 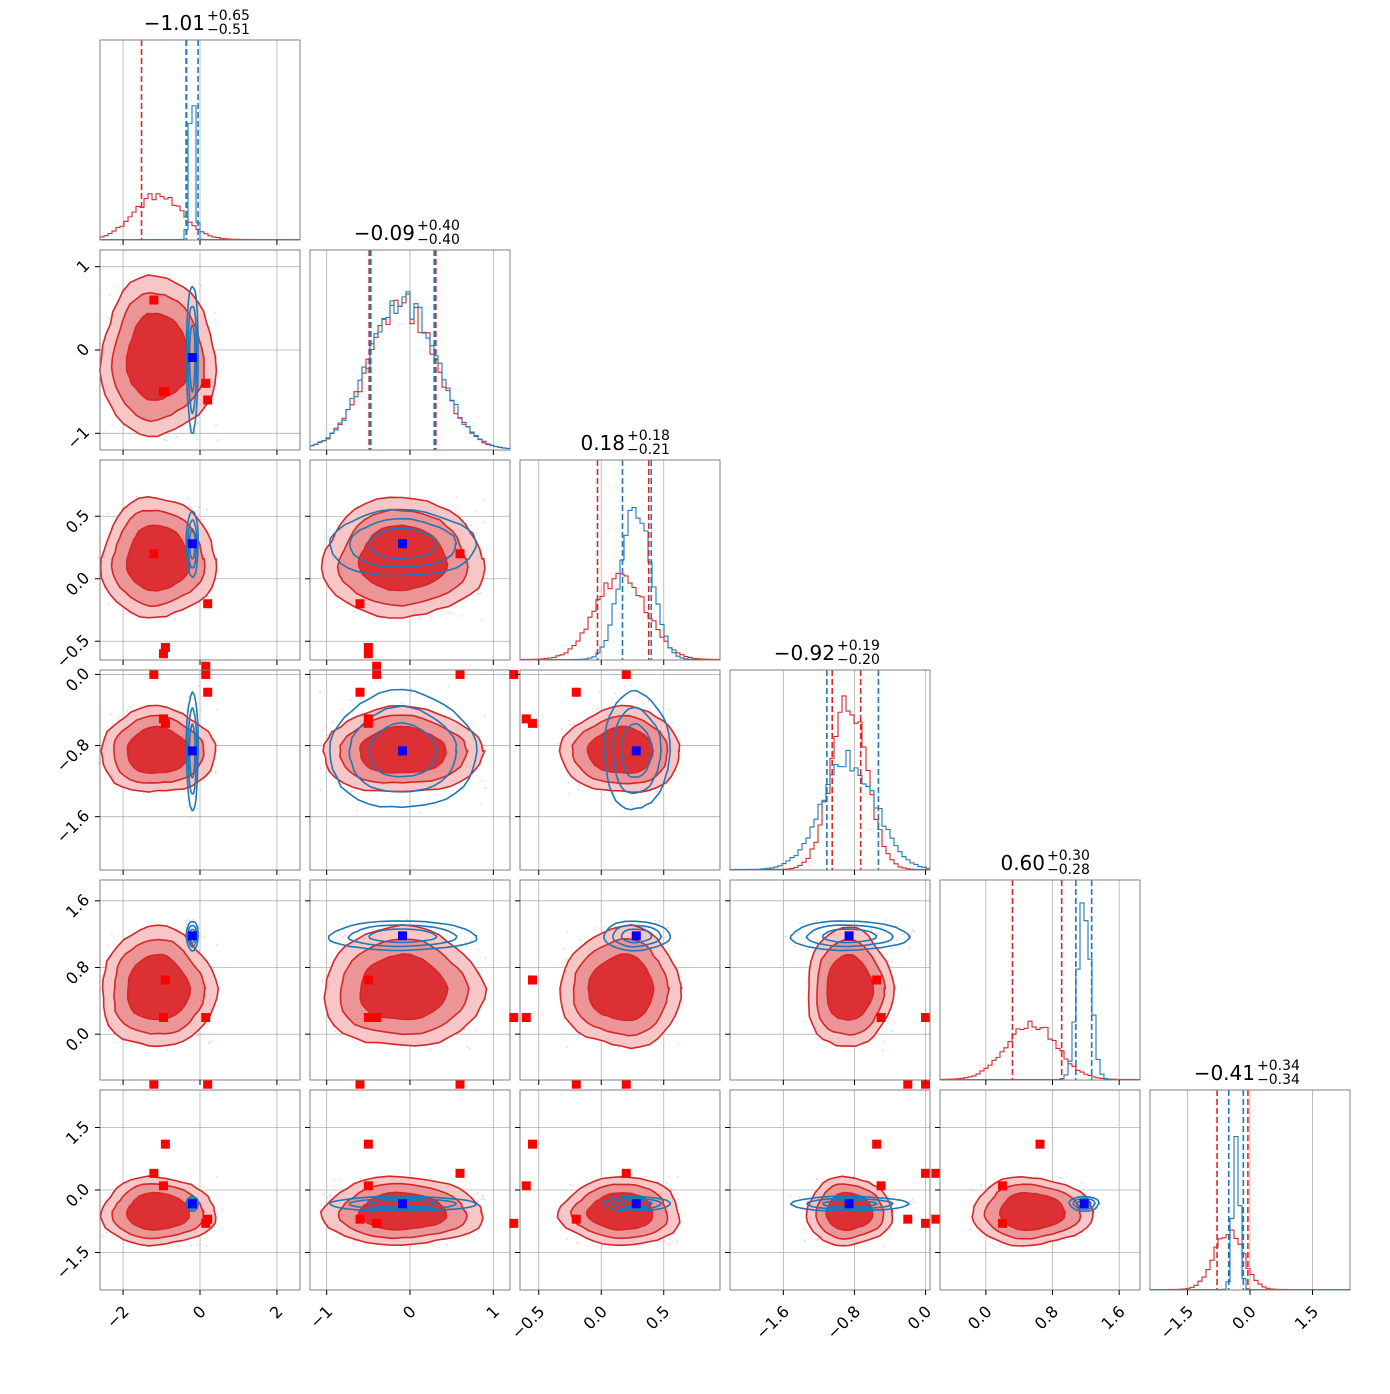 I want to click on panel-title-minus: −0.20, so click(x=858, y=660).